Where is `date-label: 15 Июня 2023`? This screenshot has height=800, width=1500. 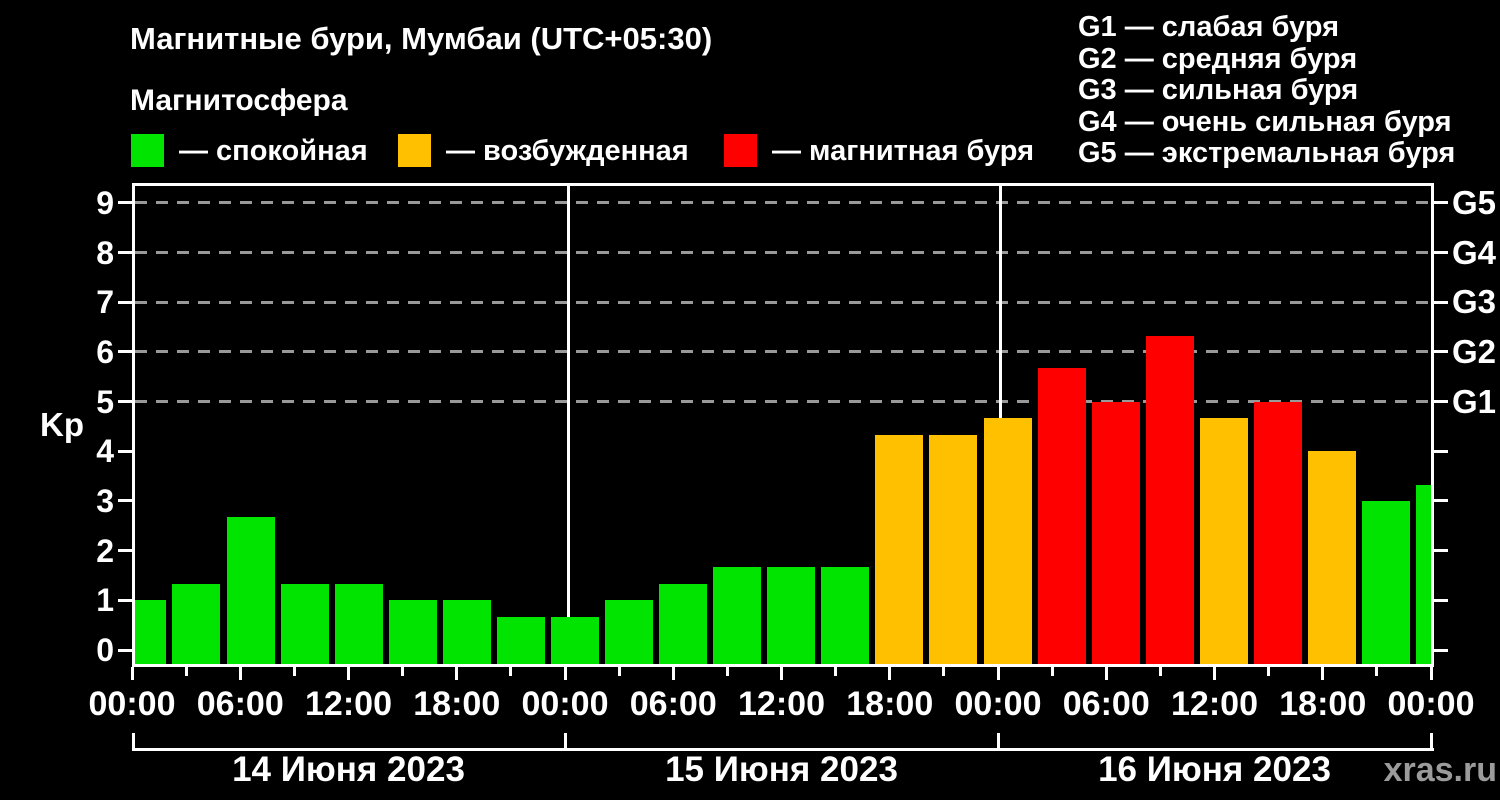 date-label: 15 Июня 2023 is located at coordinates (781, 769).